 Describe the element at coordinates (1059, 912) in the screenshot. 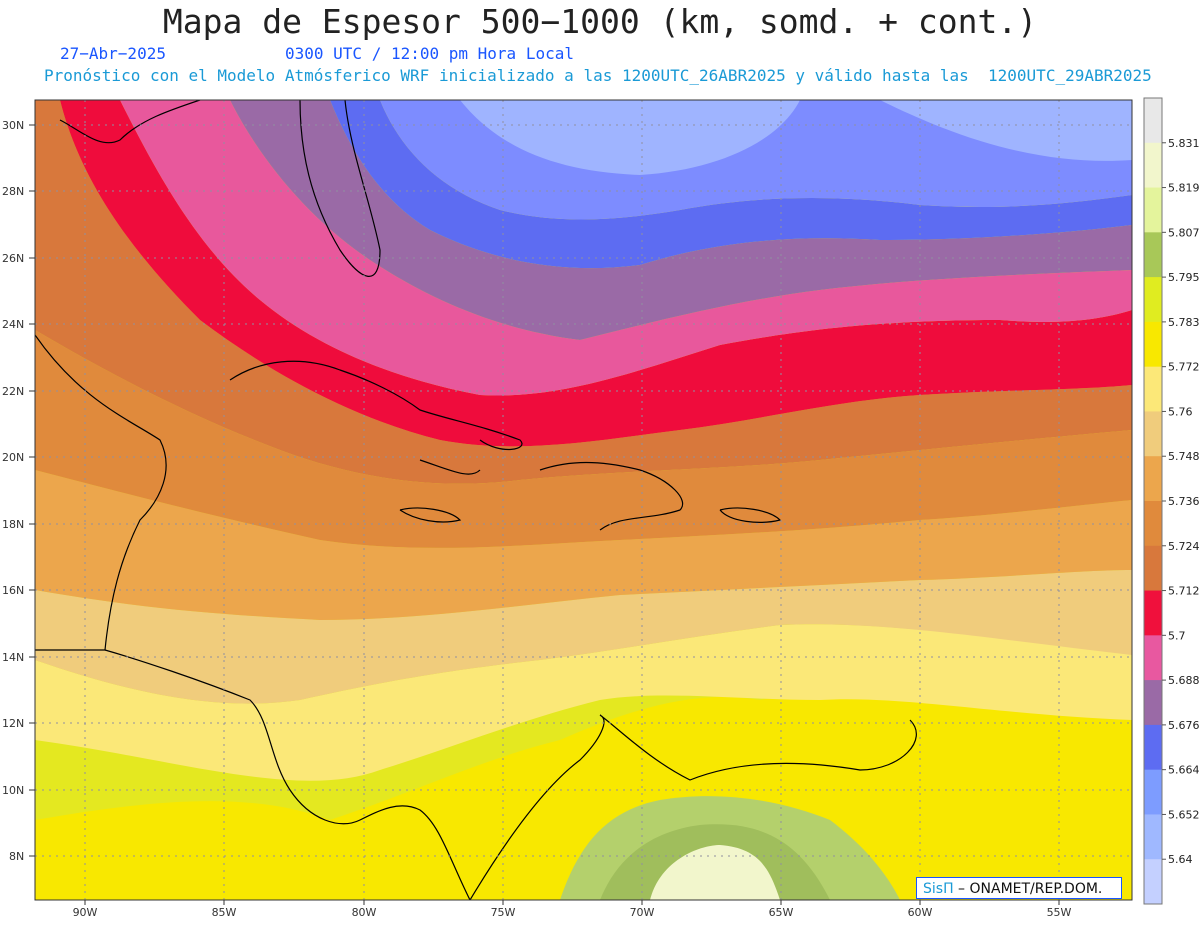

I see `lon-label: 55W` at that location.